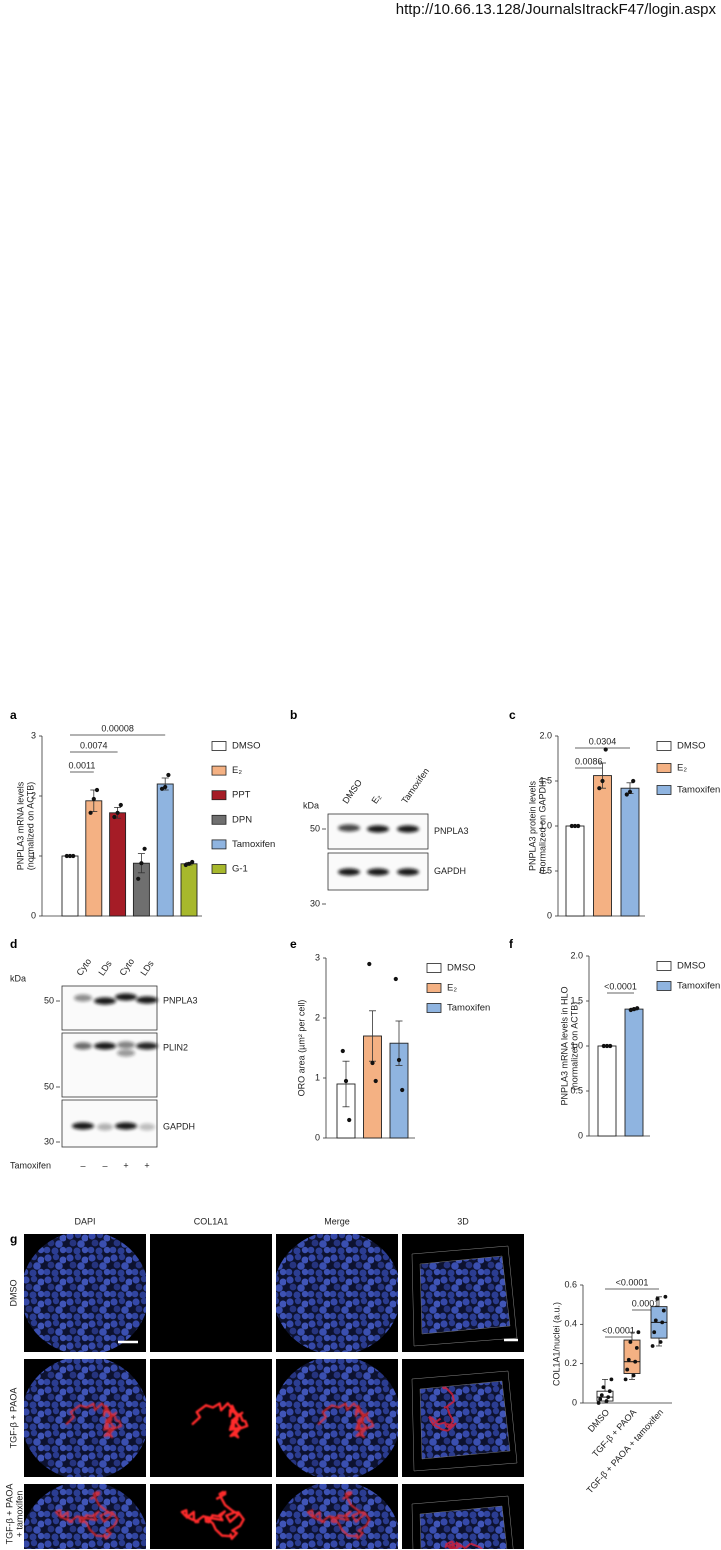  Describe the element at coordinates (317, 1017) in the screenshot. I see `y-tick-label: 2` at that location.